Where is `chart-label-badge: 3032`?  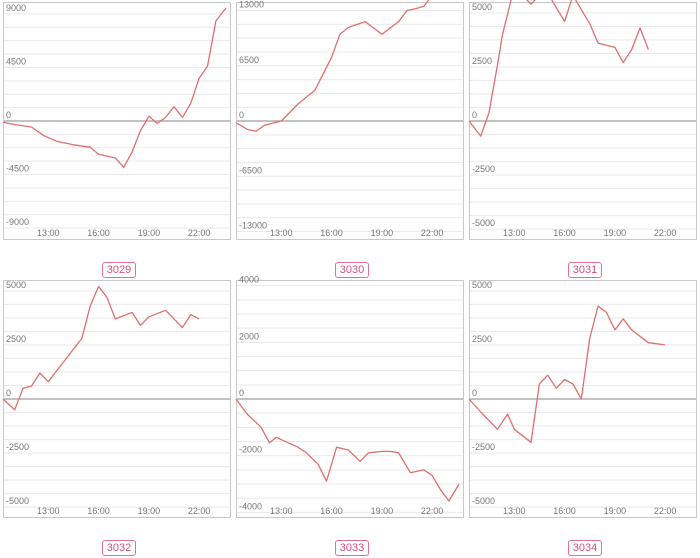
chart-label-badge: 3032 is located at coordinates (119, 548).